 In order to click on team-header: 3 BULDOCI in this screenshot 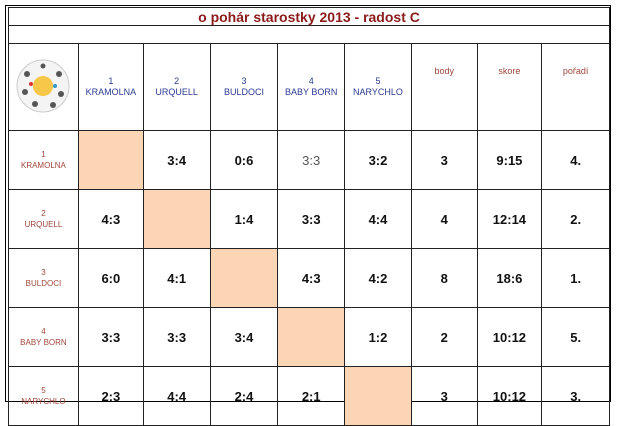, I will do `click(244, 87)`.